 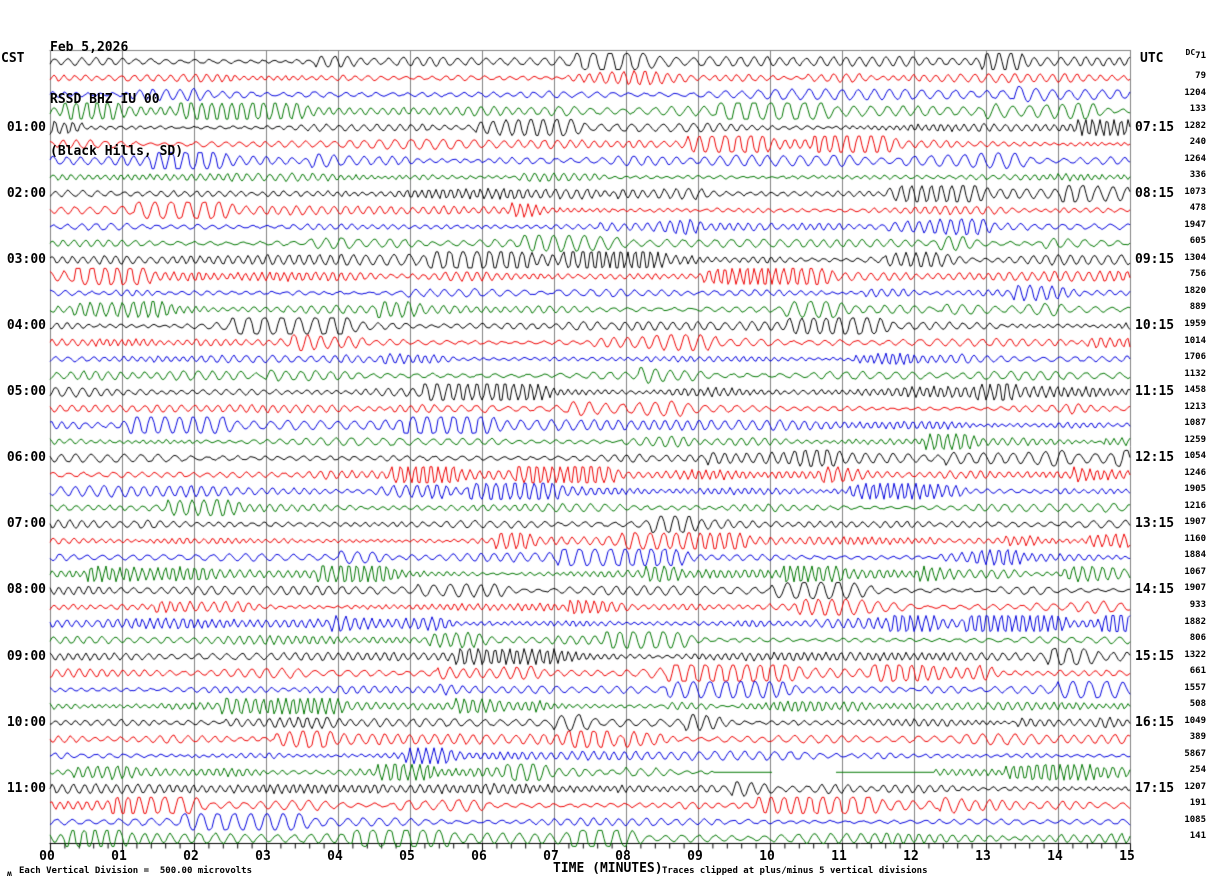 What do you see at coordinates (479, 856) in the screenshot?
I see `x-tick-label: 06` at bounding box center [479, 856].